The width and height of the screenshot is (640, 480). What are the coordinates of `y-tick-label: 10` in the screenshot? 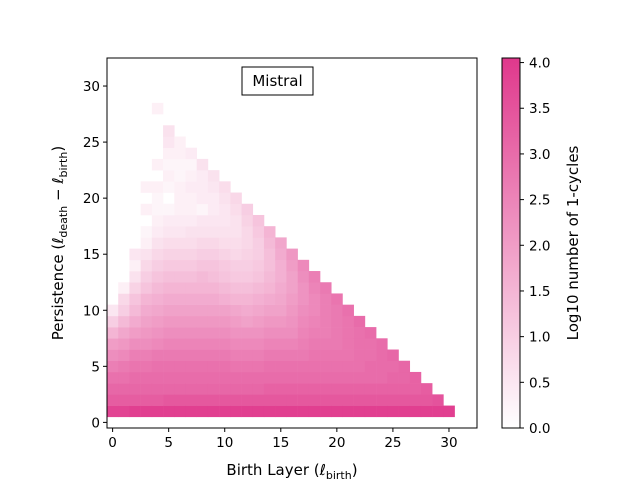 It's located at (91, 311).